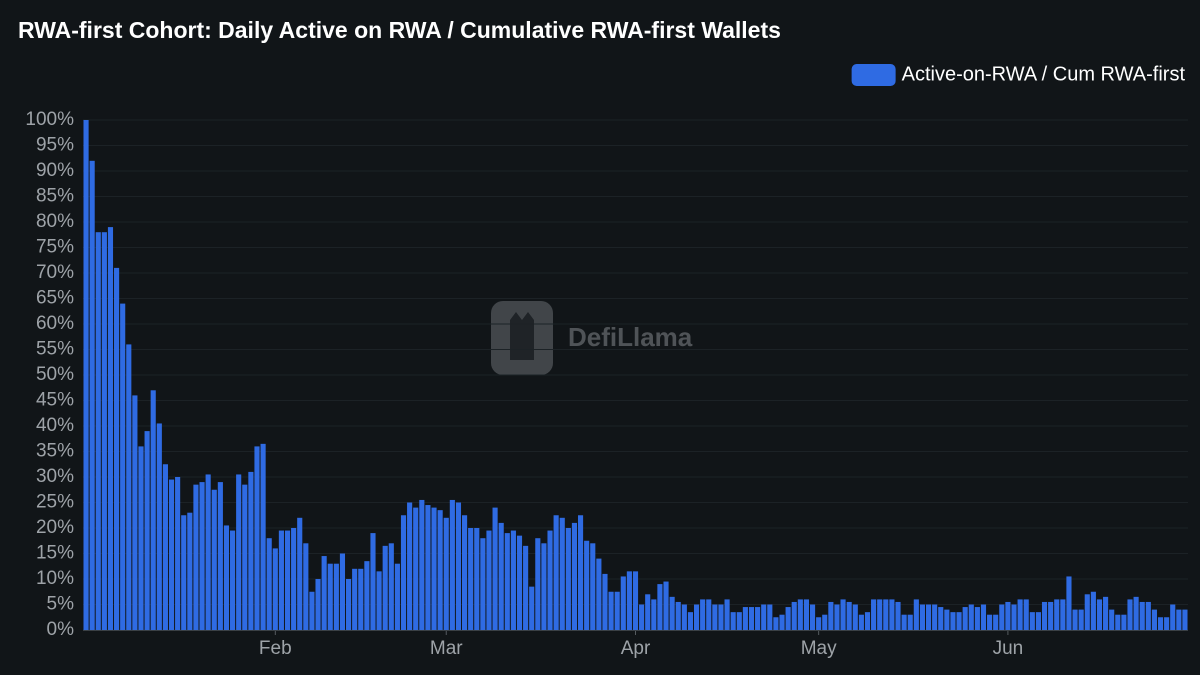  What do you see at coordinates (55, 170) in the screenshot?
I see `y-tick-label: 90%` at bounding box center [55, 170].